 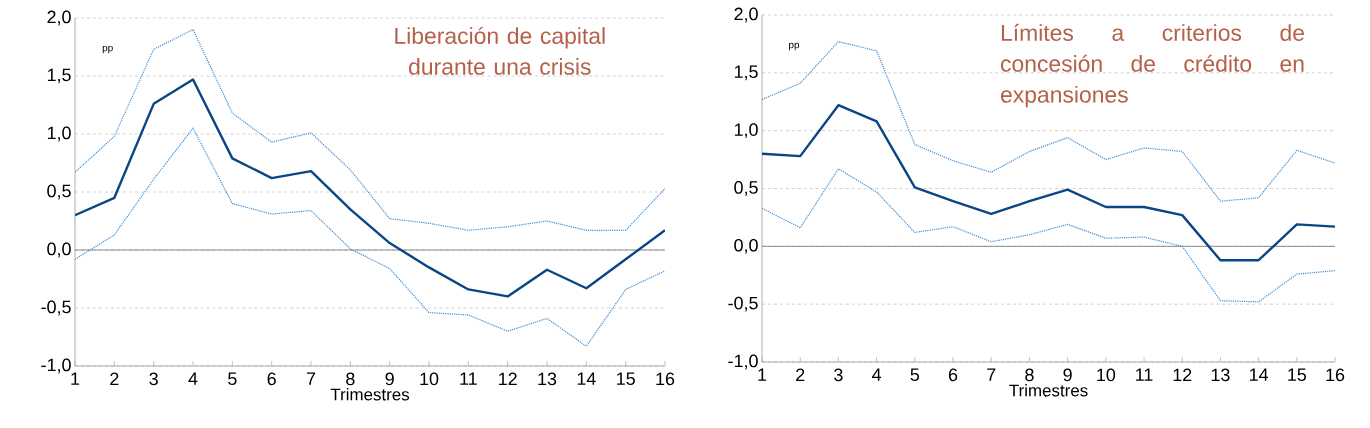 I want to click on text: Límites a criterios de concesión de crédito en expansiones, so click(x=1152, y=65).